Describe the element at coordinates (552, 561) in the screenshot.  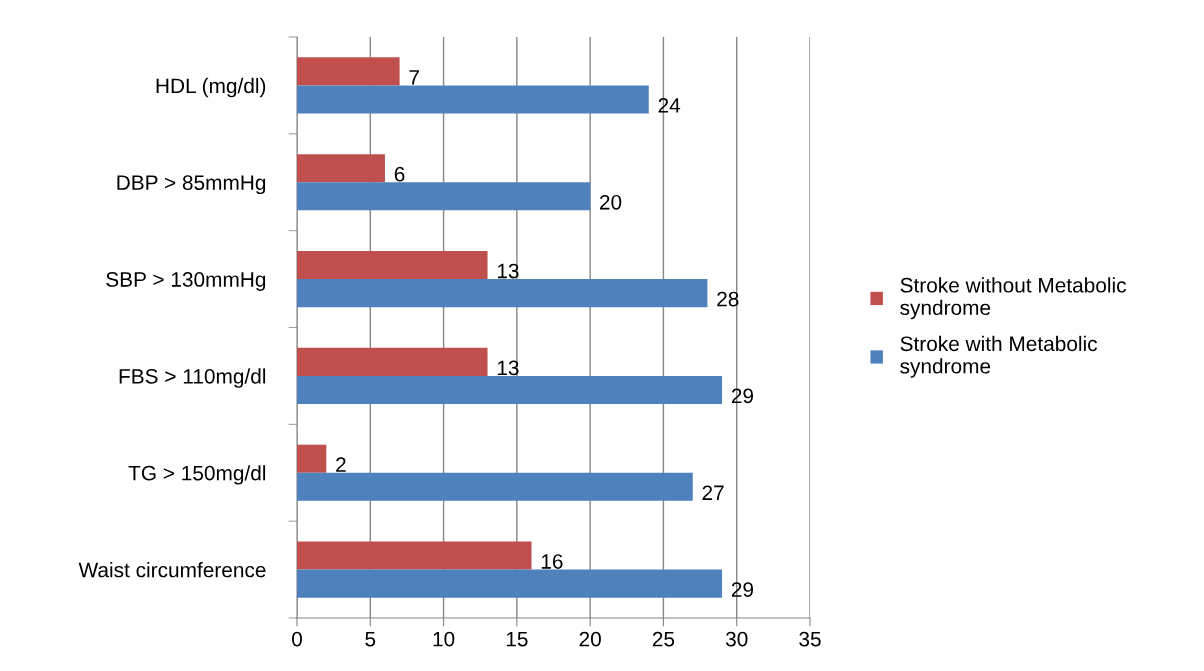
I see `data-label: 16` at that location.